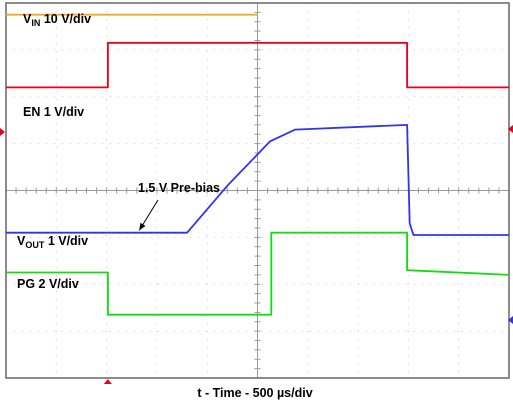 Image resolution: width=513 pixels, height=403 pixels. Describe the element at coordinates (254, 393) in the screenshot. I see `x-axis-label: t - Time - 500 µs/div` at that location.